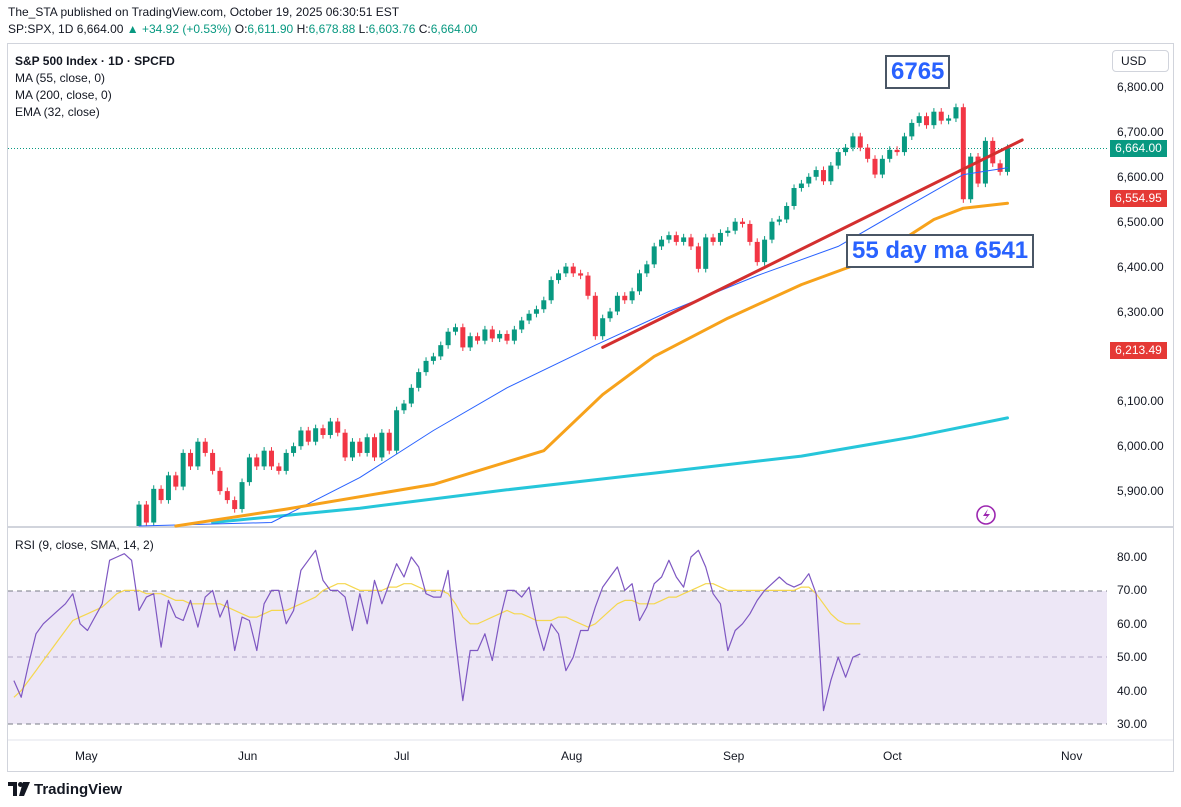 The width and height of the screenshot is (1181, 807). Describe the element at coordinates (57, 112) in the screenshot. I see `ema32-legend: EMA (32, close)` at that location.